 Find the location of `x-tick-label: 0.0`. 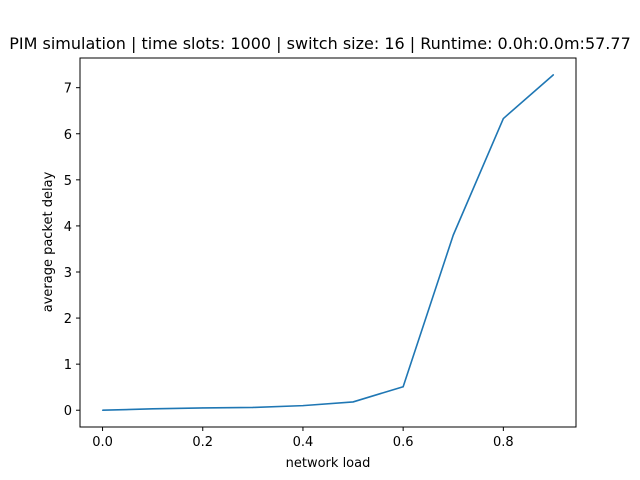

x-tick-label: 0.0 is located at coordinates (102, 442).